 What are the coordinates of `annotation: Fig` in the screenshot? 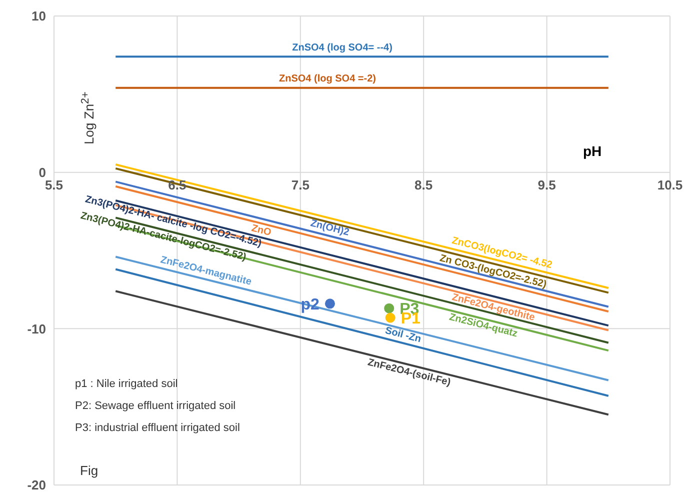 It's located at (89, 470).